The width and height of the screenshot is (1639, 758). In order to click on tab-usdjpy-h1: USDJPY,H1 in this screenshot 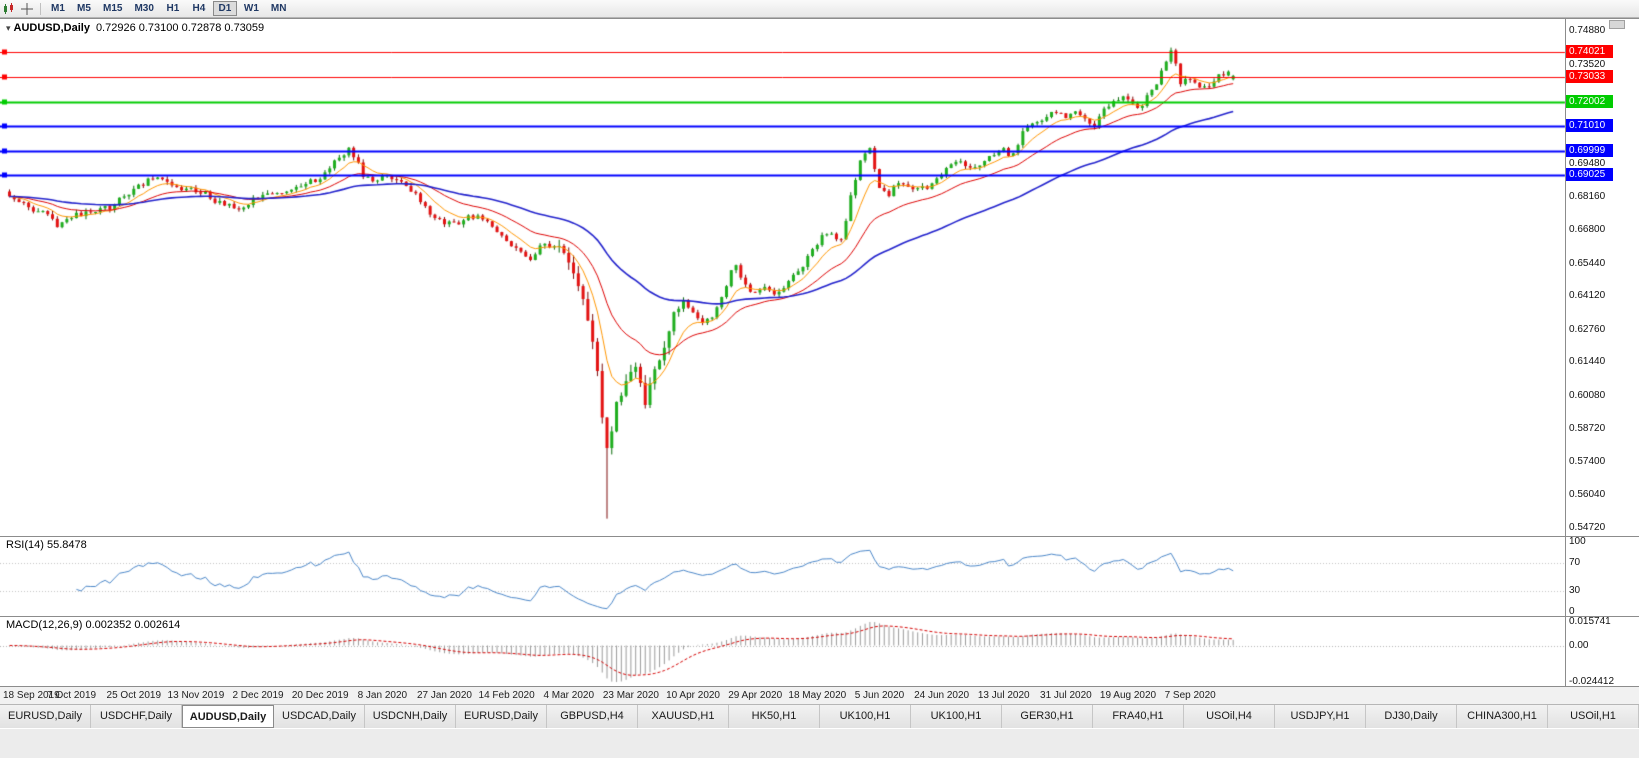, I will do `click(1320, 716)`.